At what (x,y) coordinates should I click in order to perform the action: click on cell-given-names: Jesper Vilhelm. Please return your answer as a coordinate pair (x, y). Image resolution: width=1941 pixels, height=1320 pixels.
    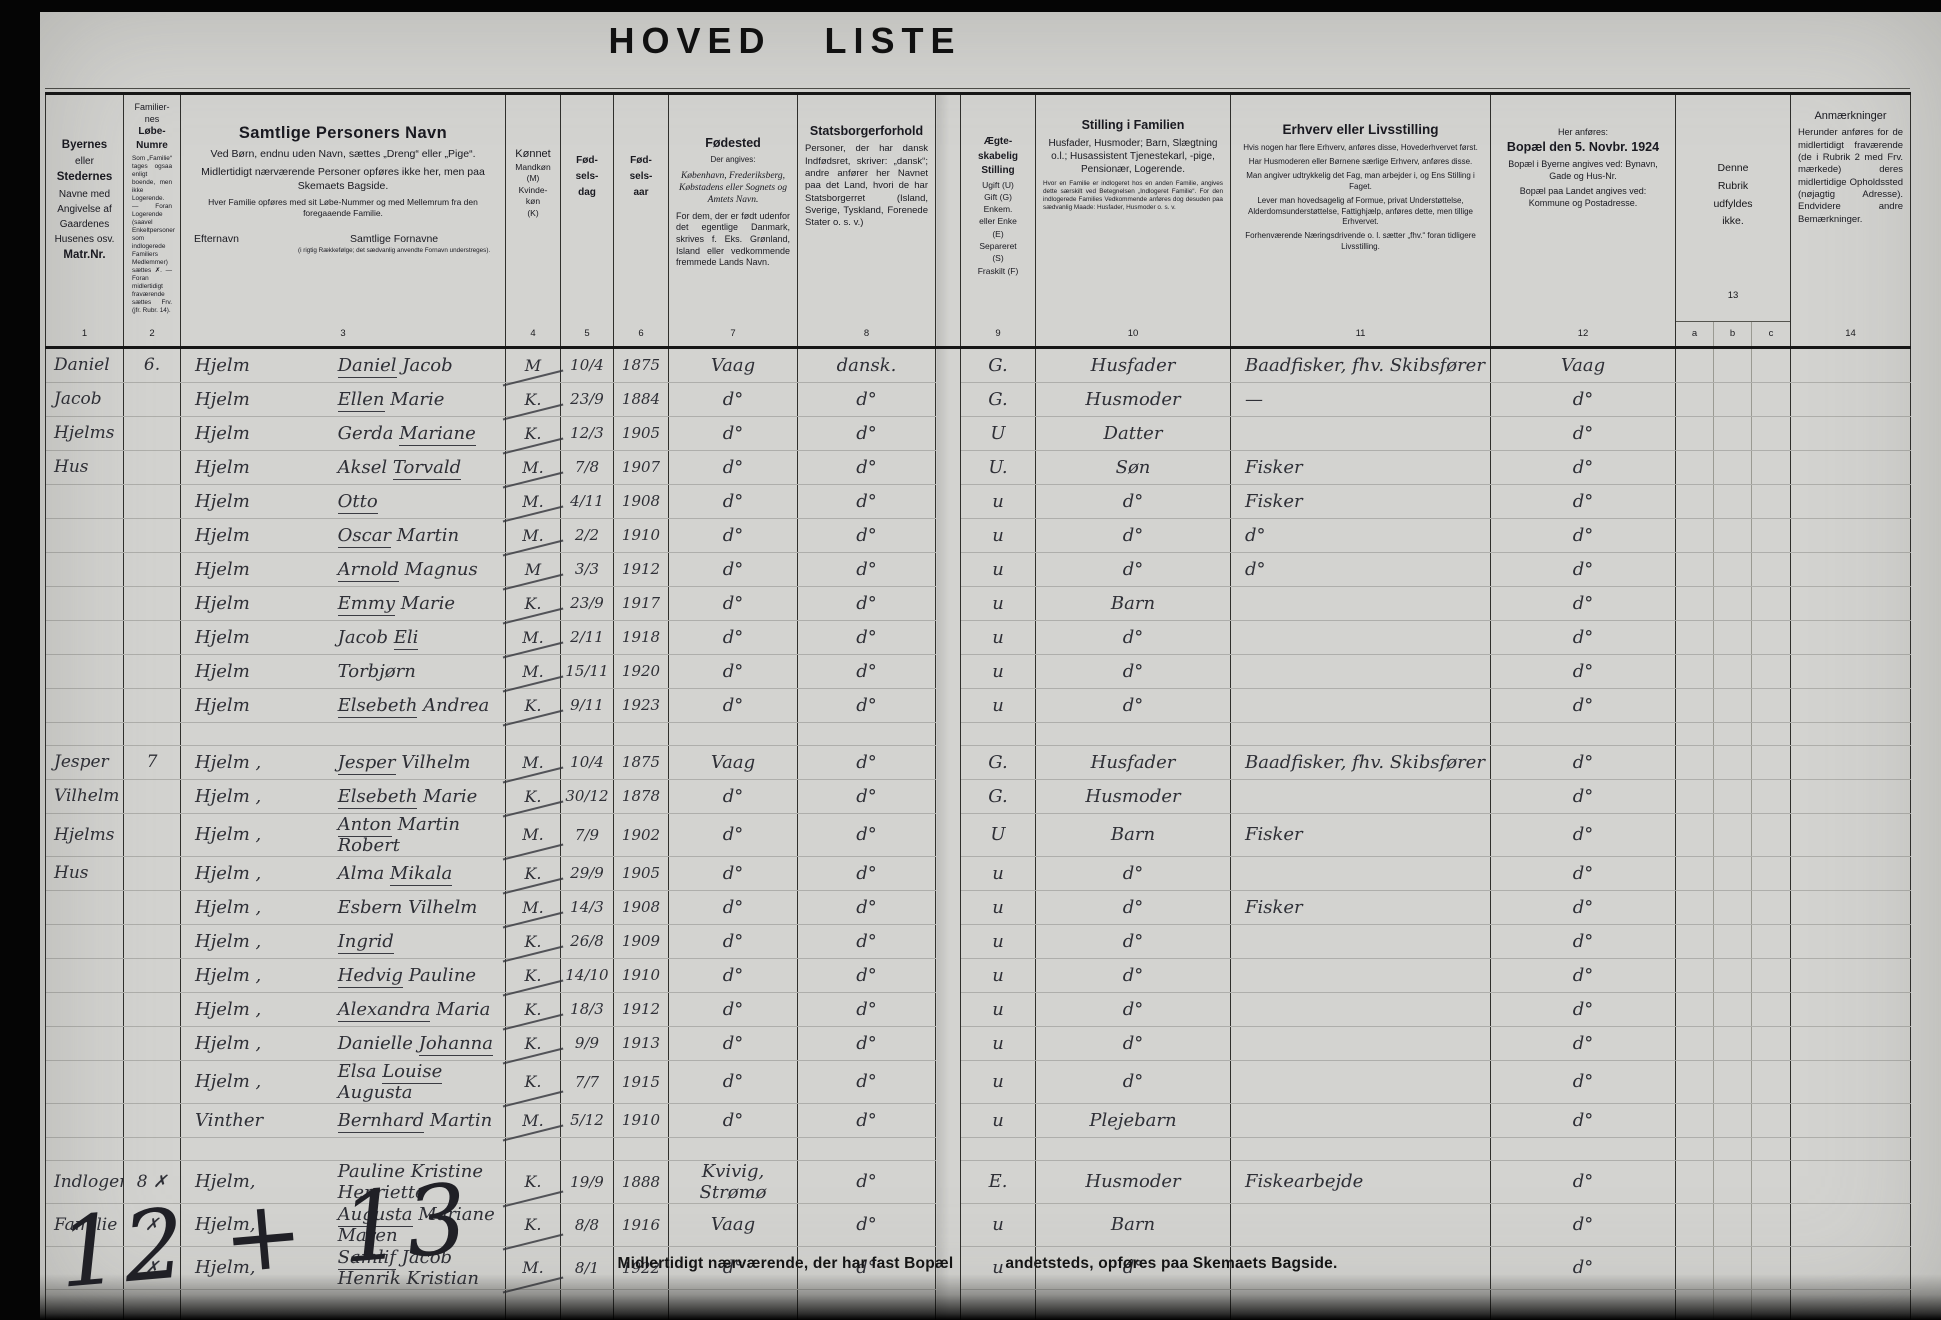
    Looking at the image, I should click on (404, 763).